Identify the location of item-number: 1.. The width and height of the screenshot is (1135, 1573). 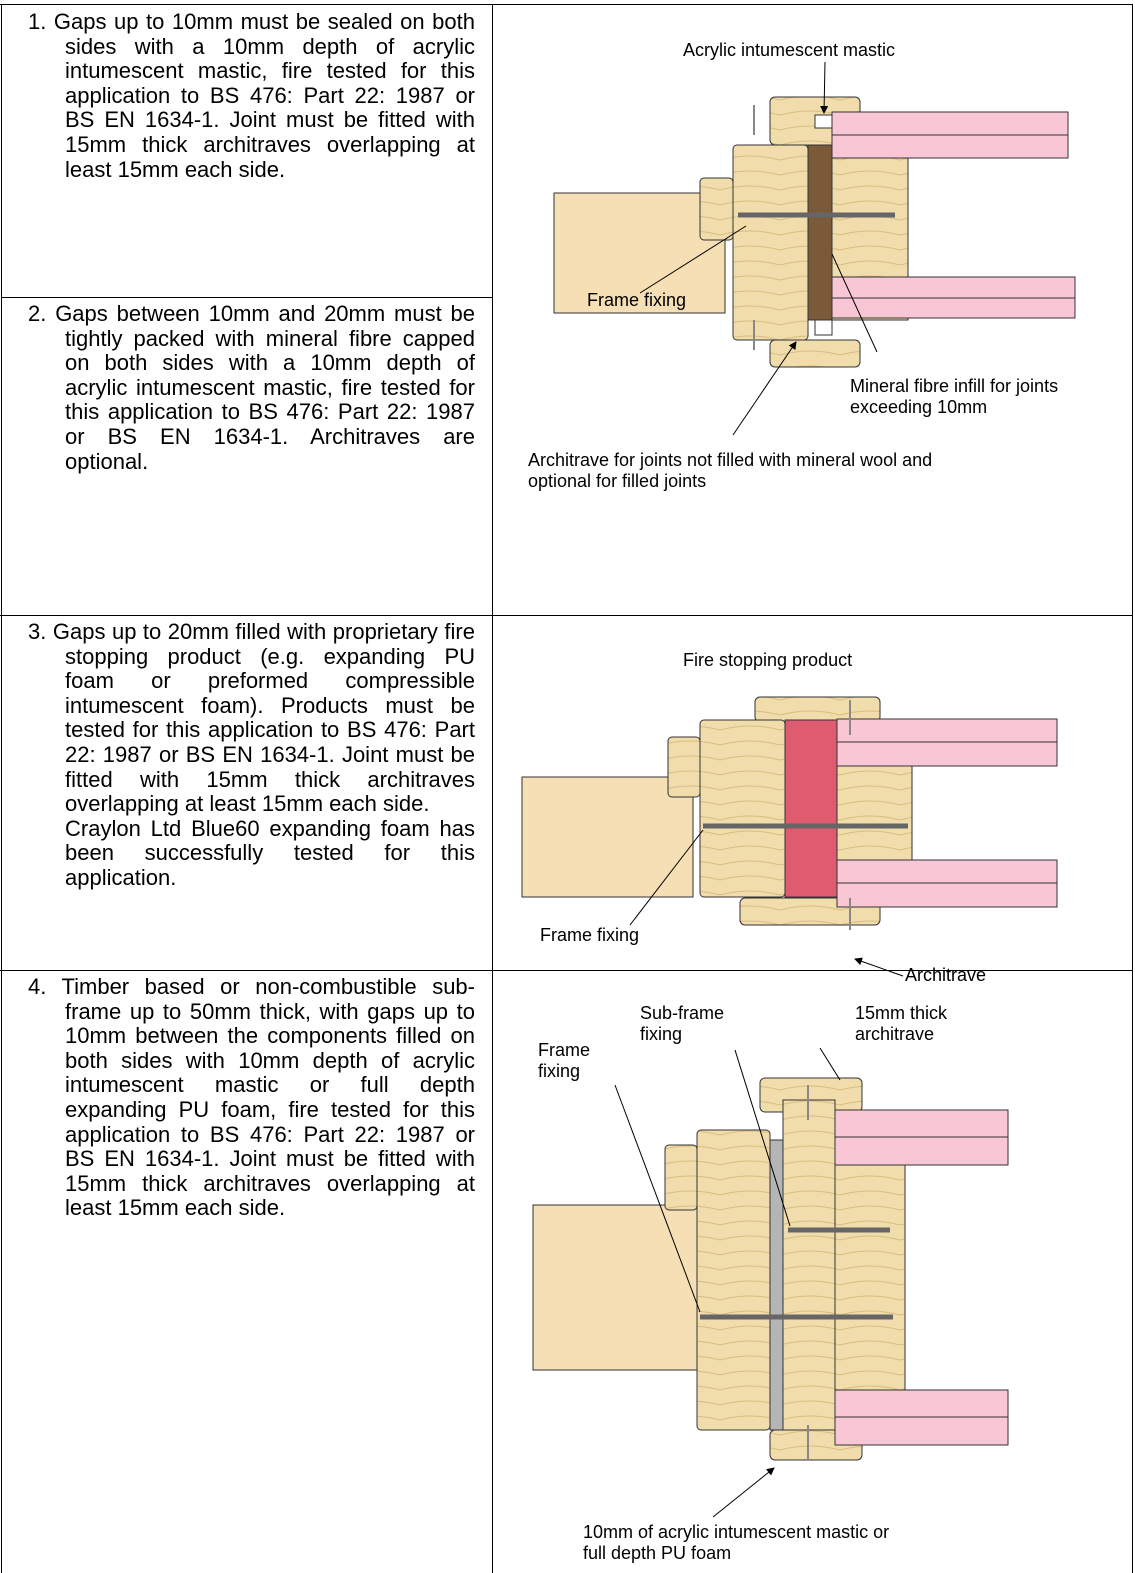
(37, 21).